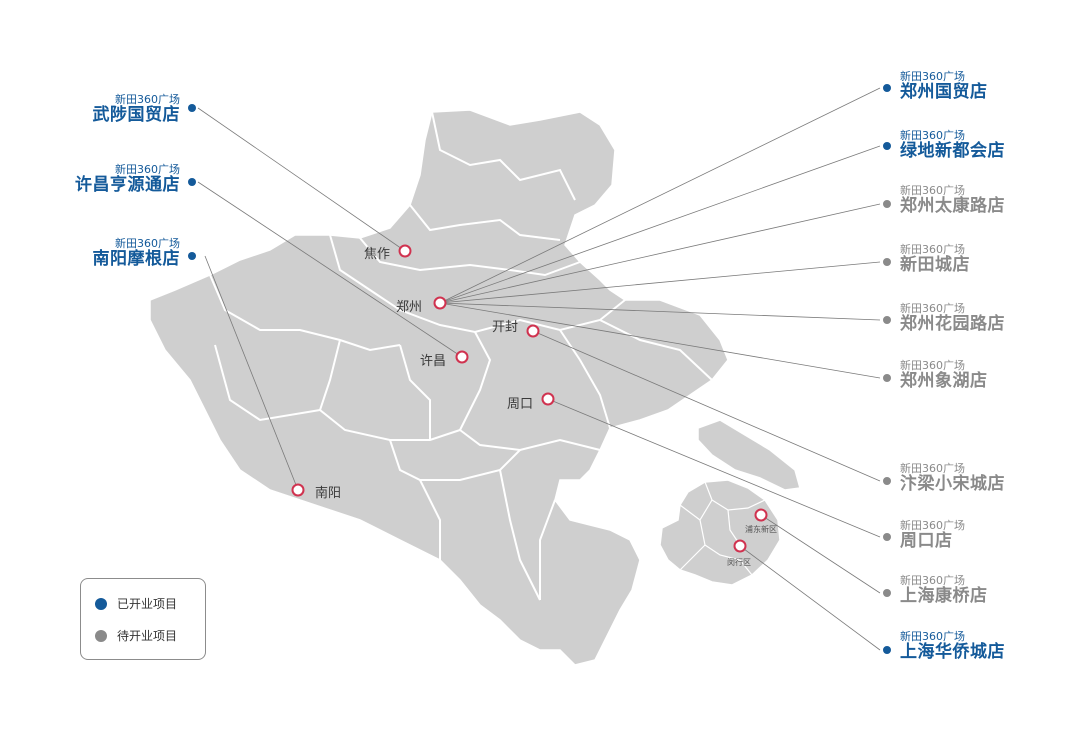  Describe the element at coordinates (127, 185) in the screenshot. I see `store-name: 许昌亨源通店` at that location.